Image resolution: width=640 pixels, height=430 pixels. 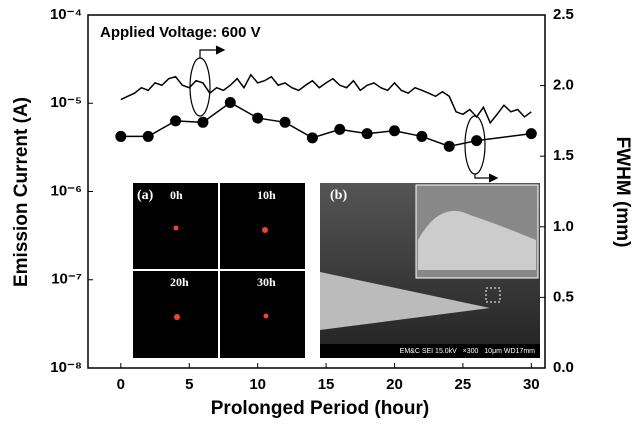 I want to click on x-tick-label: 20, so click(x=394, y=384).